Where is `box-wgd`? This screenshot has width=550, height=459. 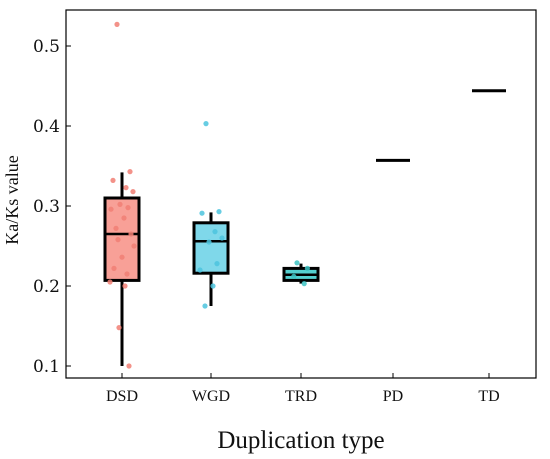
box-wgd is located at coordinates (211, 259).